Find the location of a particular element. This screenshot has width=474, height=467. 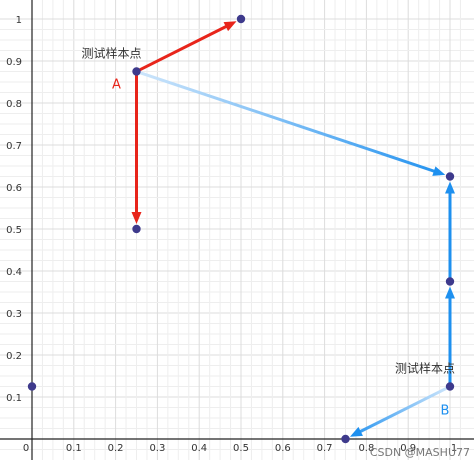

x-tick-label: 0.6 is located at coordinates (283, 448).